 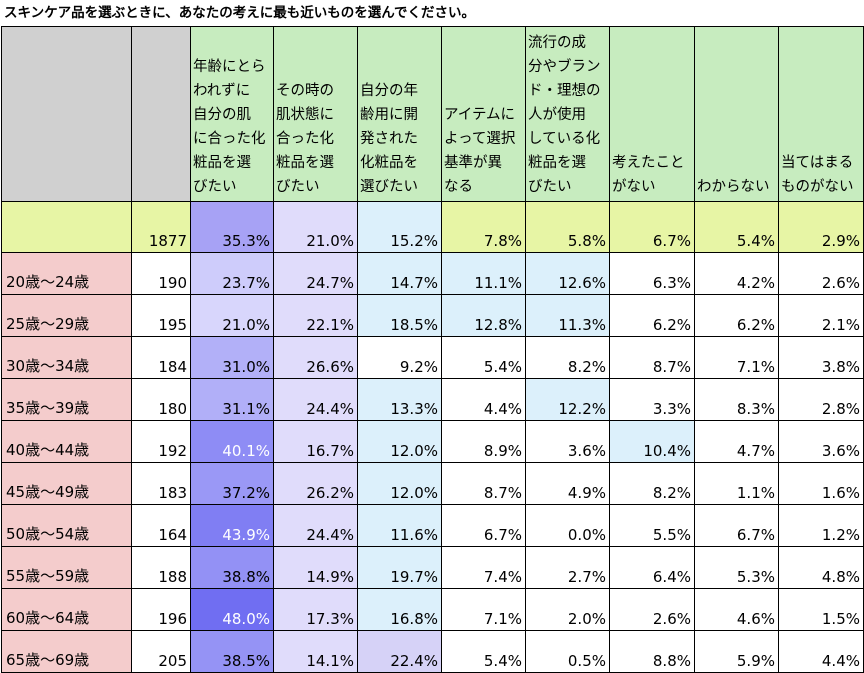 I want to click on column-header: 考えたこと がない, so click(x=652, y=114).